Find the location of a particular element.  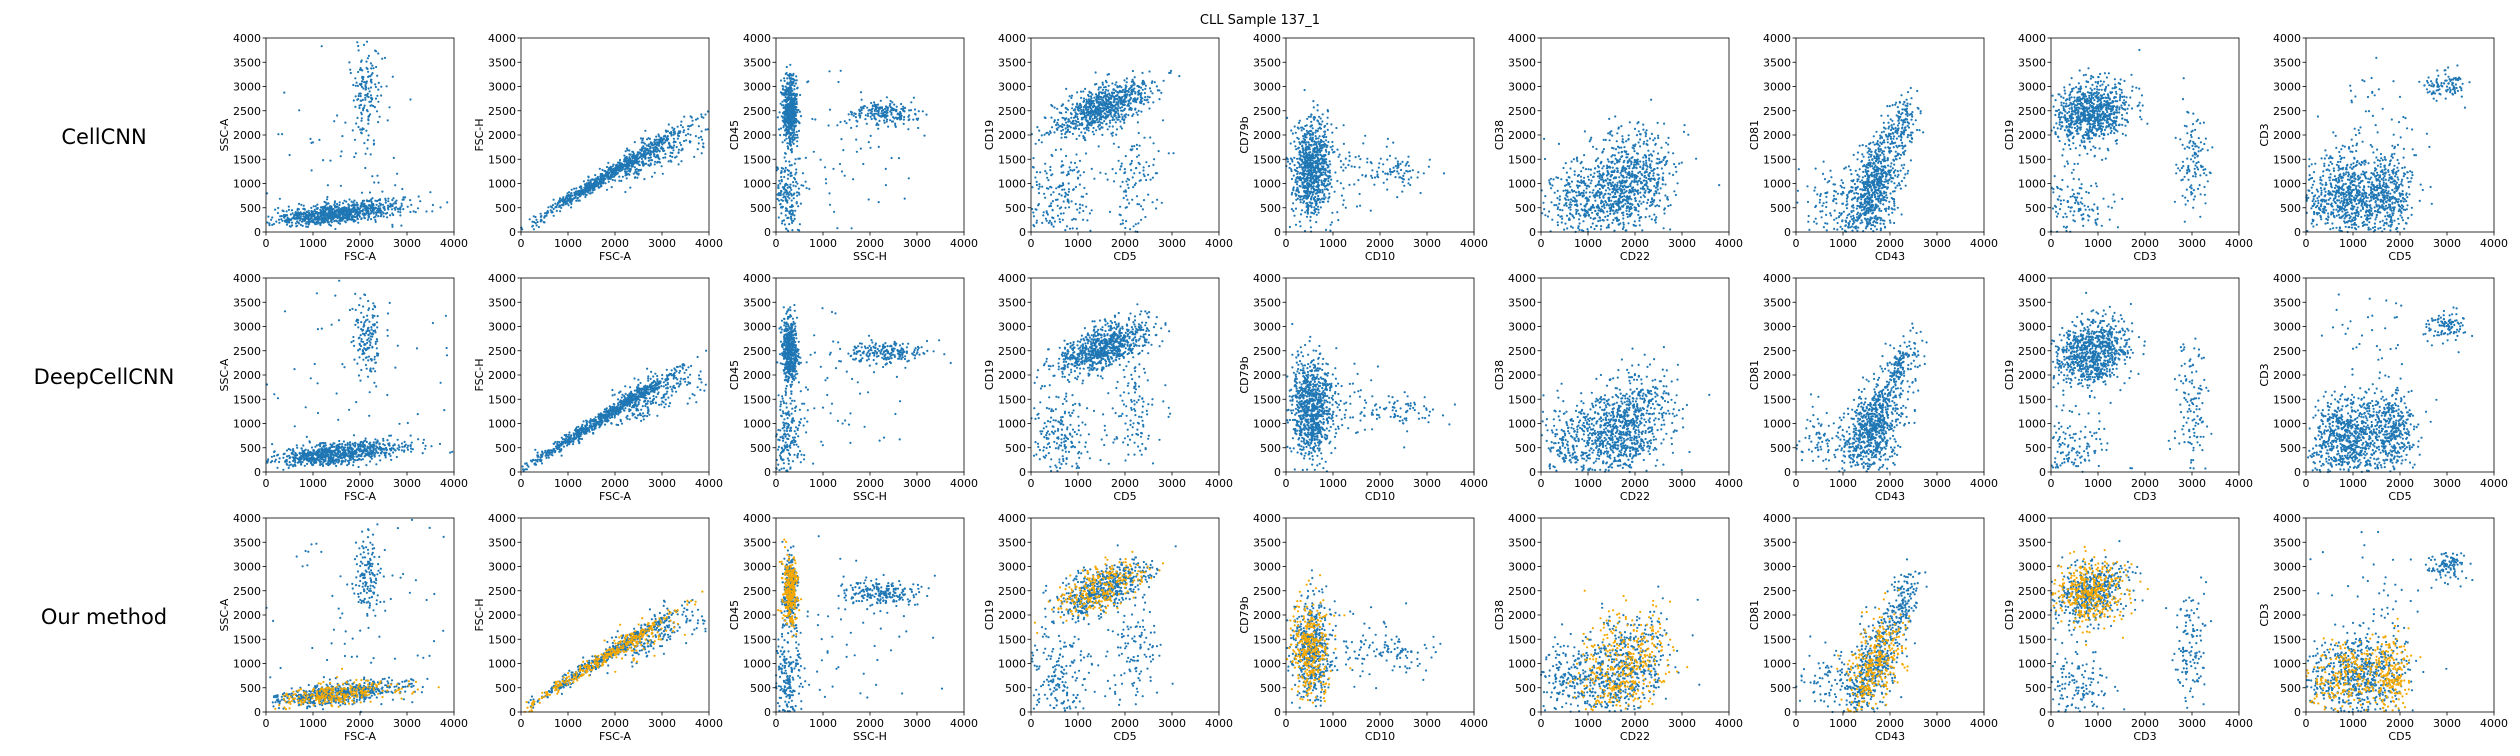

x-tick-label: 3000 is located at coordinates (662, 243).